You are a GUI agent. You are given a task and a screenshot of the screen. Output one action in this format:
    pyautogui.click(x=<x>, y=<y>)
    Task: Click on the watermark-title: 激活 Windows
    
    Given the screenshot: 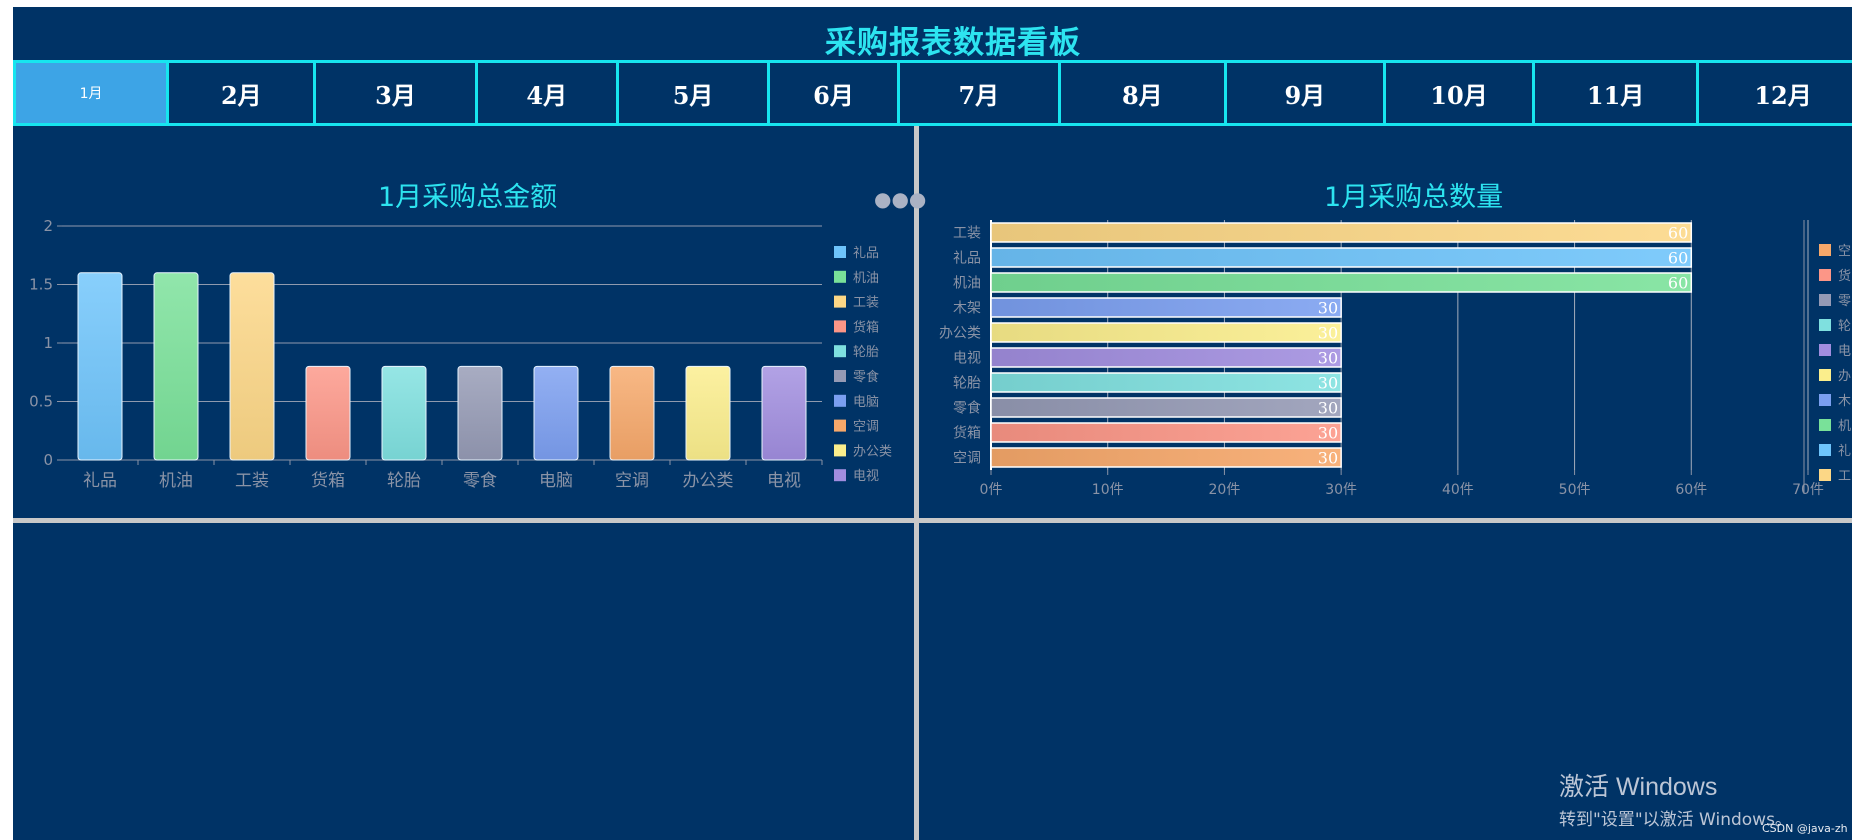 What is the action you would take?
    pyautogui.click(x=1638, y=787)
    